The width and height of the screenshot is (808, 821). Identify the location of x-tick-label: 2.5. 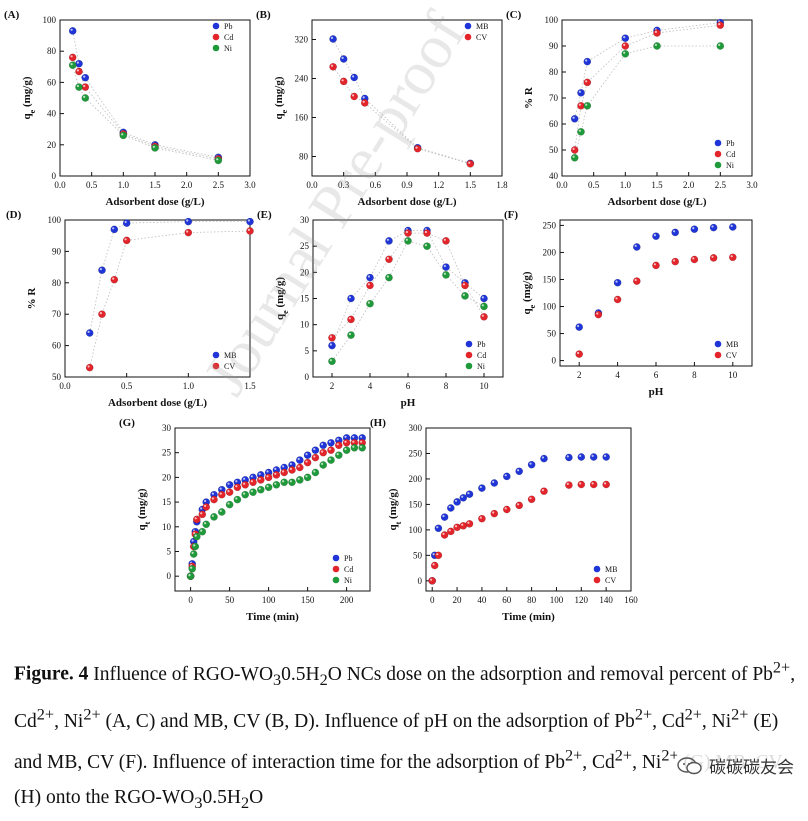
(721, 185).